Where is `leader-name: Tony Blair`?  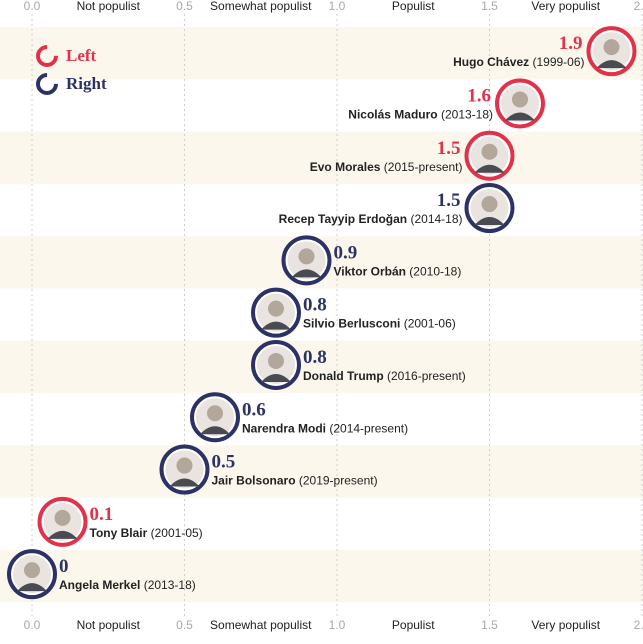 leader-name: Tony Blair is located at coordinates (120, 533).